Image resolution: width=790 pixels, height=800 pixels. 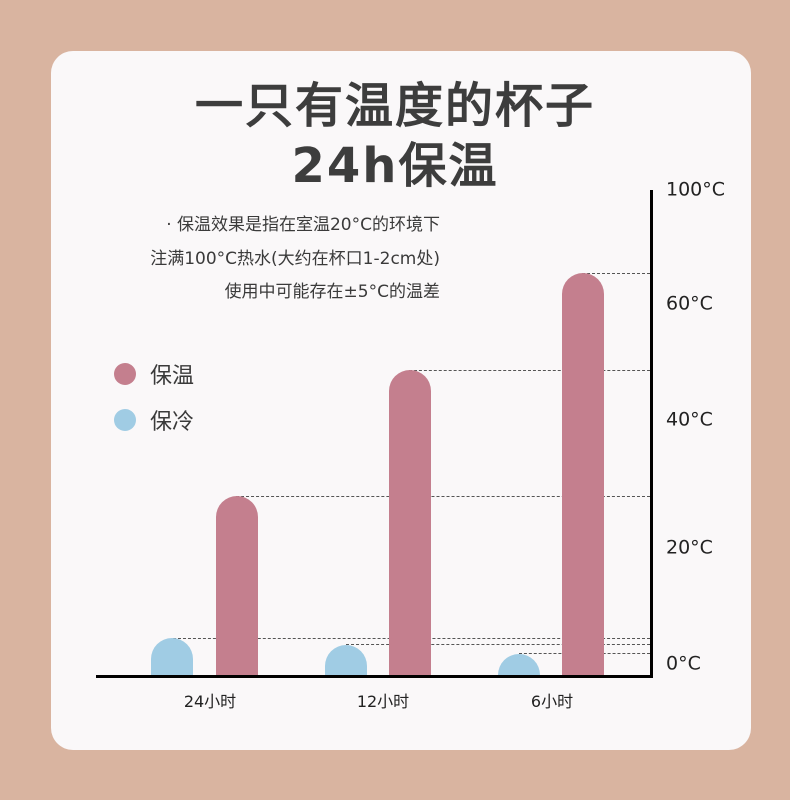 What do you see at coordinates (295, 259) in the screenshot?
I see `note-line-2: 注满100°C热水(大约在杯口1-2cm处)` at bounding box center [295, 259].